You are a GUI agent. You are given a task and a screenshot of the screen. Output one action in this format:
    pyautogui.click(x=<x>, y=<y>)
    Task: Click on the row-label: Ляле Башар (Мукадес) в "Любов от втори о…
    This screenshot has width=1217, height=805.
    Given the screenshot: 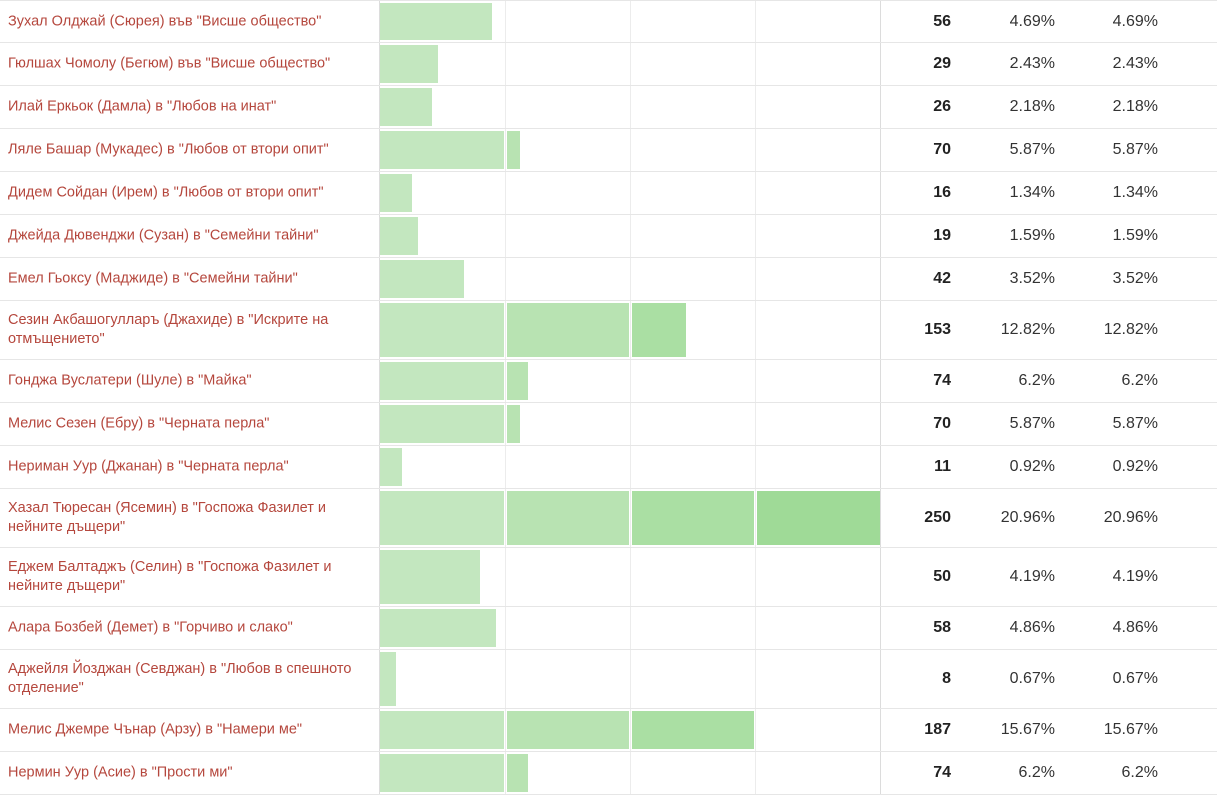 What is the action you would take?
    pyautogui.click(x=168, y=149)
    